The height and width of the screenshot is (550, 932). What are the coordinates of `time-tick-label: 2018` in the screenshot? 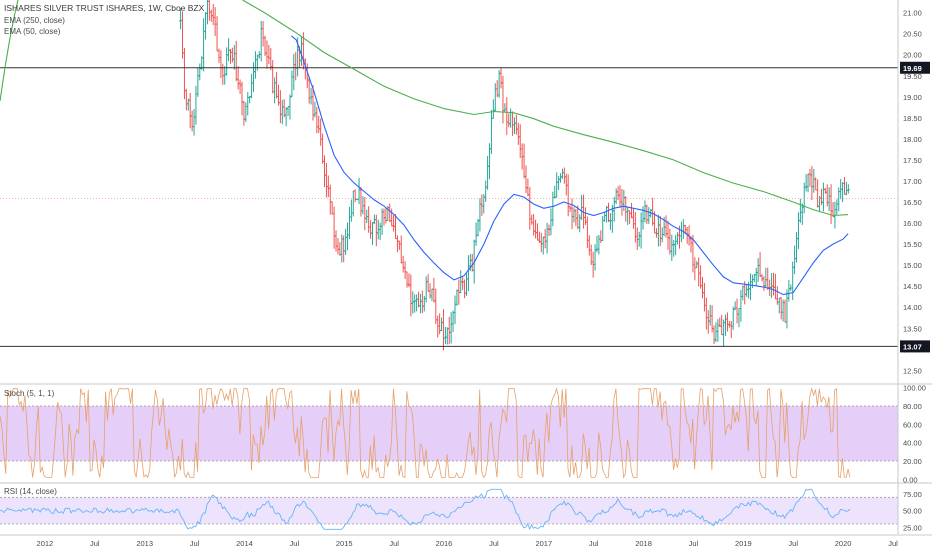 It's located at (643, 543).